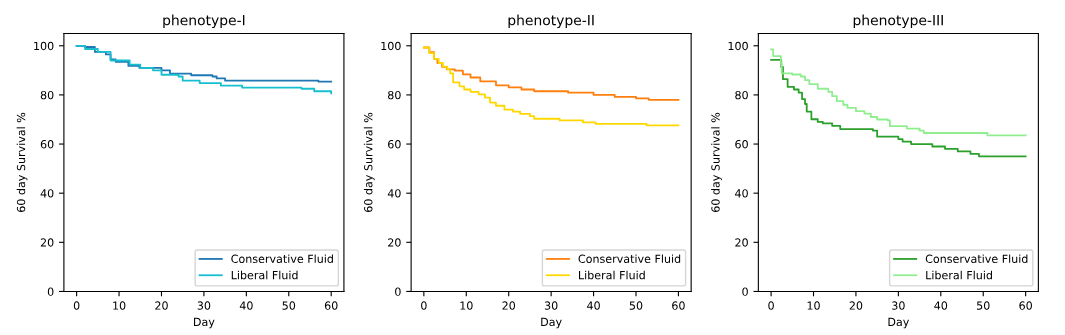  Describe the element at coordinates (204, 21) in the screenshot. I see `chart-title: phenotype-I` at that location.